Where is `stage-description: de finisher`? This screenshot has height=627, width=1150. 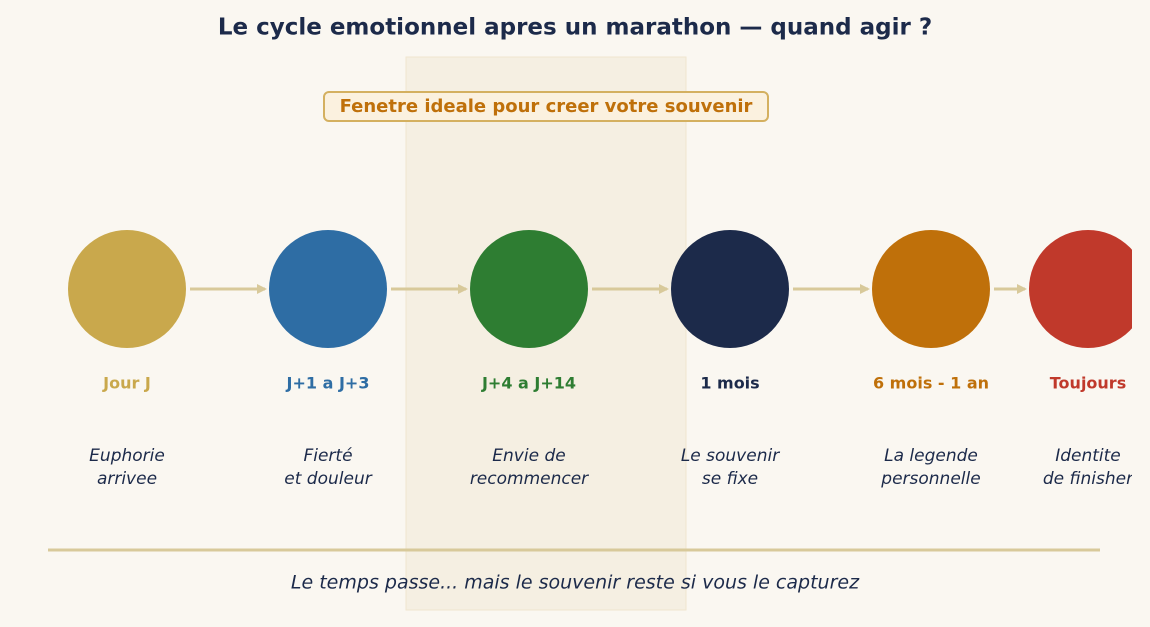 stage-description: de finisher is located at coordinates (1088, 479).